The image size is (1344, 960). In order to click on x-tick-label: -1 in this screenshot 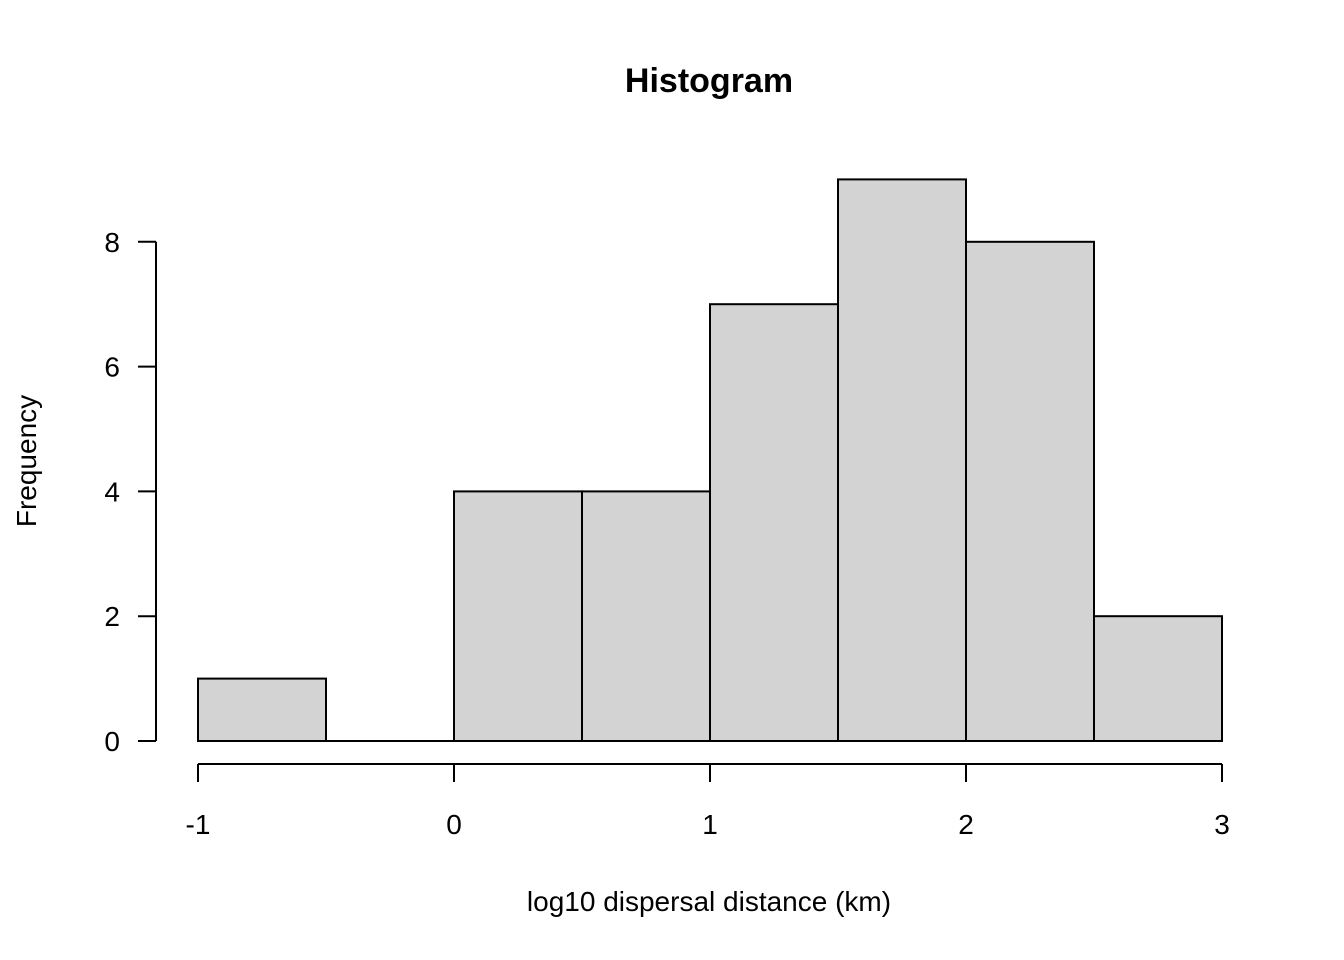, I will do `click(198, 824)`.